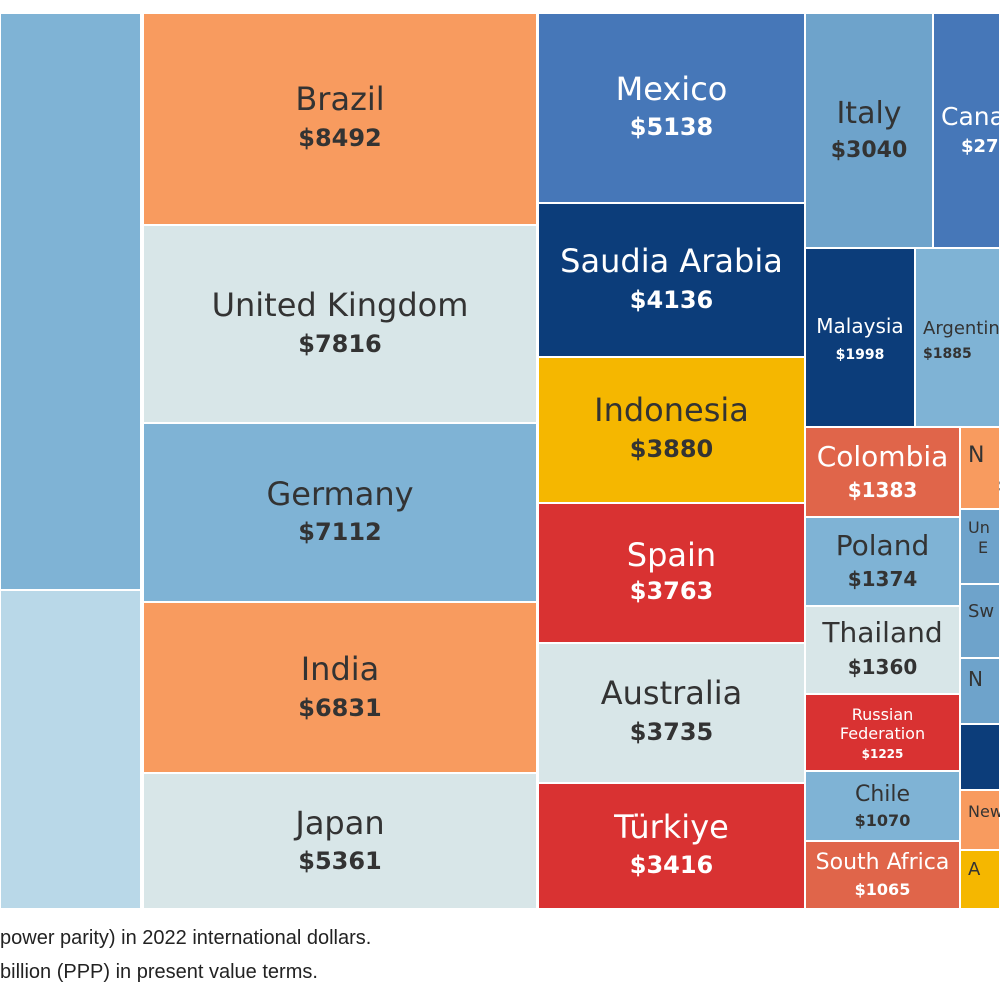 This screenshot has width=1000, height=1000. What do you see at coordinates (672, 865) in the screenshot?
I see `tile-value-t-rkiye-12: $3416` at bounding box center [672, 865].